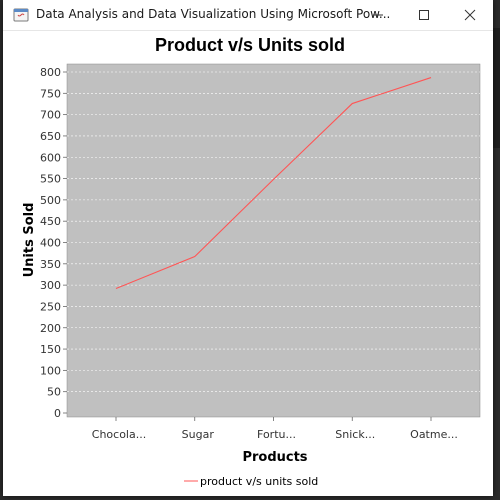 This screenshot has height=500, width=500. I want to click on y-tick-label: 750, so click(50, 93).